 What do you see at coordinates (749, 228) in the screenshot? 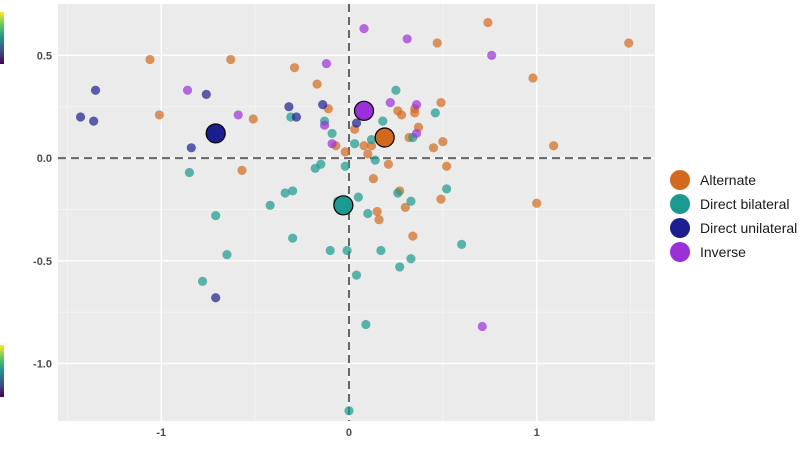
I see `legend-label: Direct unilateral` at bounding box center [749, 228].